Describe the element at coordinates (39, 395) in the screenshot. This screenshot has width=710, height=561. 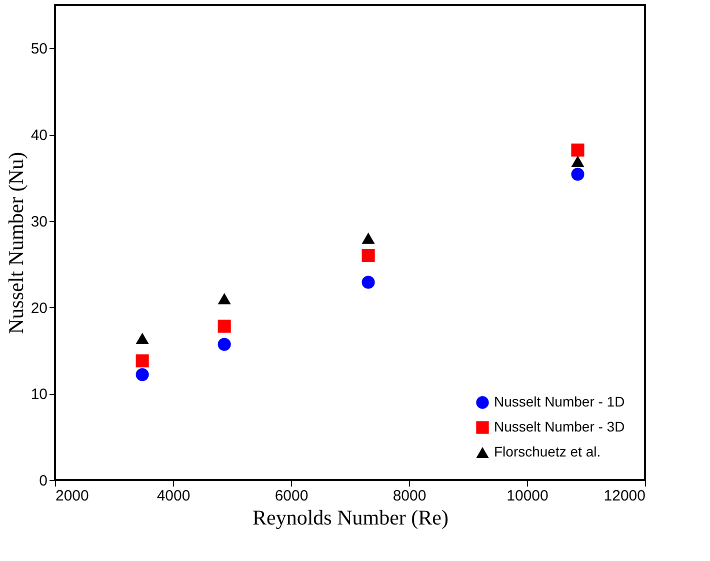
I see `y-tick-label: 10` at that location.